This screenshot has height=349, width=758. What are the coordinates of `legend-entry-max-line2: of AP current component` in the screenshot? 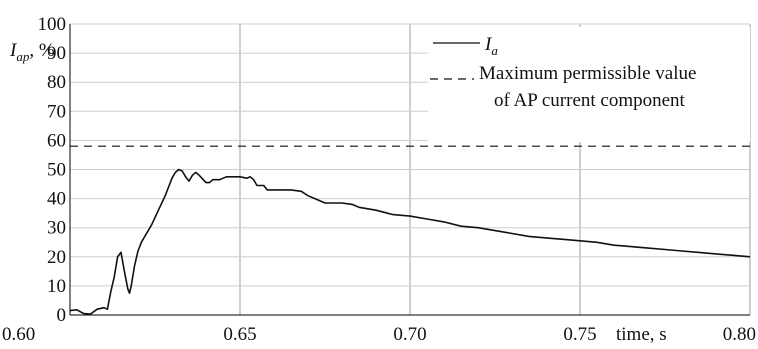 It's located at (590, 100).